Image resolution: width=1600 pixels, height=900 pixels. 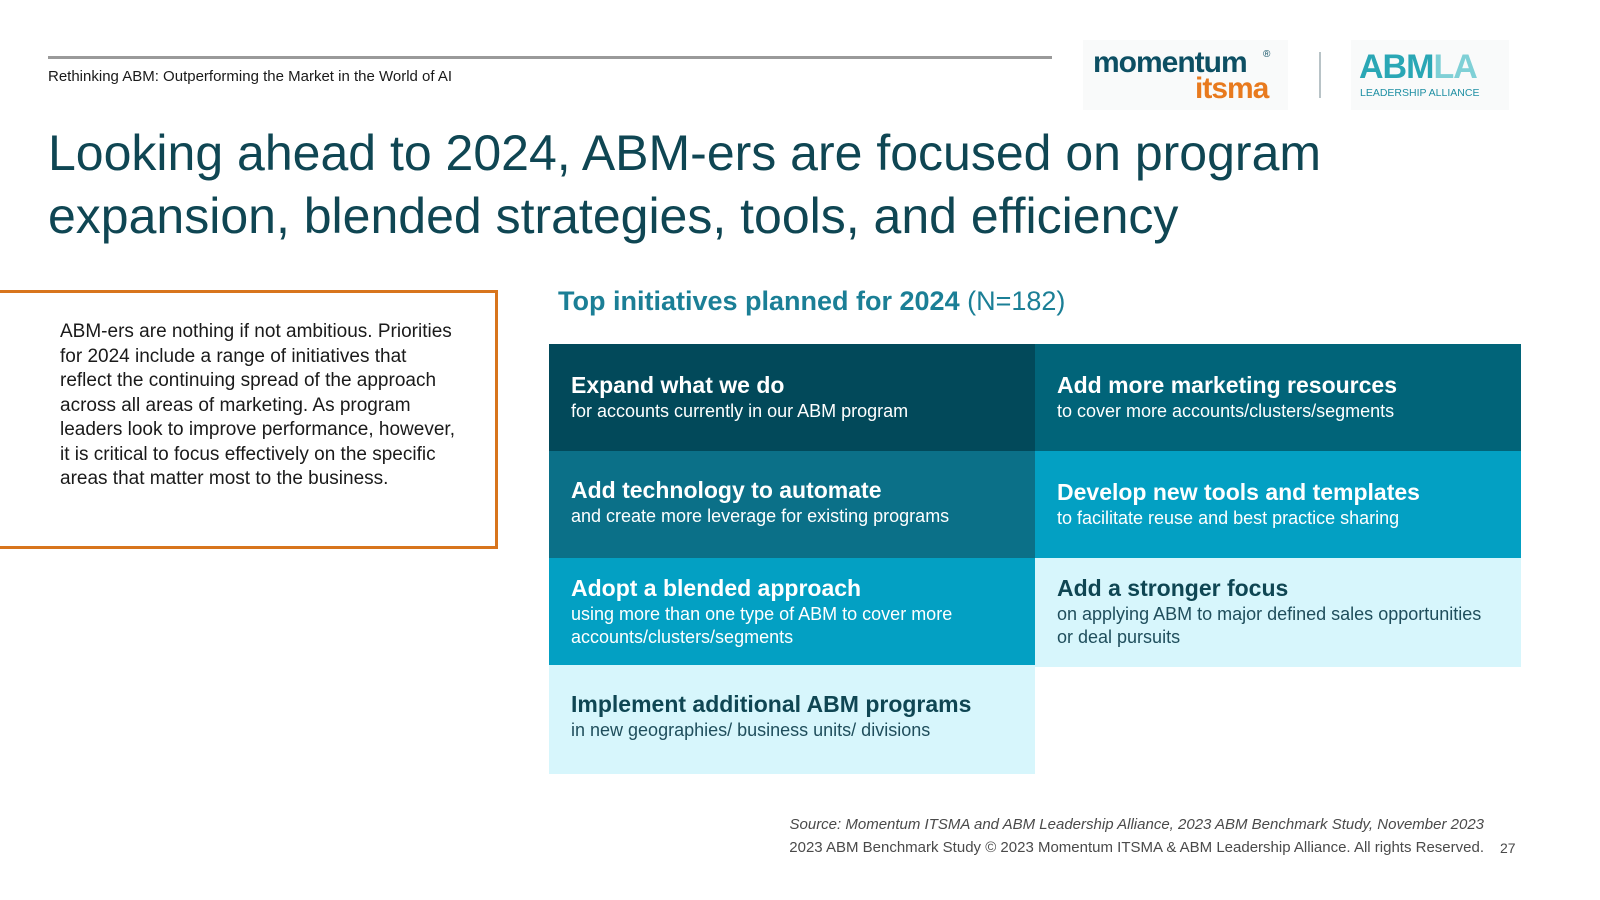 I want to click on abmla-logo-mark: ABMLA, so click(x=1418, y=67).